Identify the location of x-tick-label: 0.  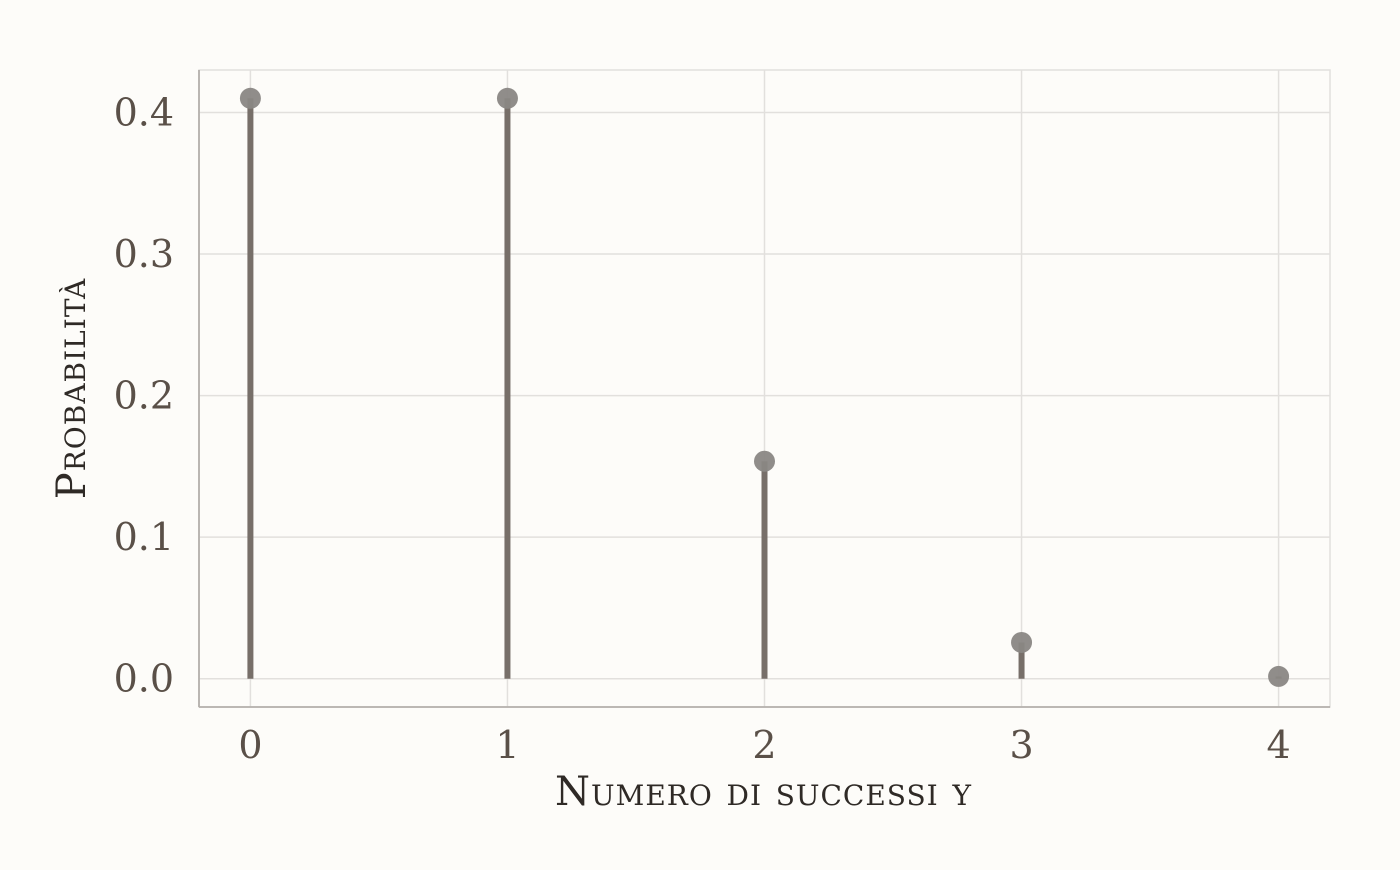
(250, 745).